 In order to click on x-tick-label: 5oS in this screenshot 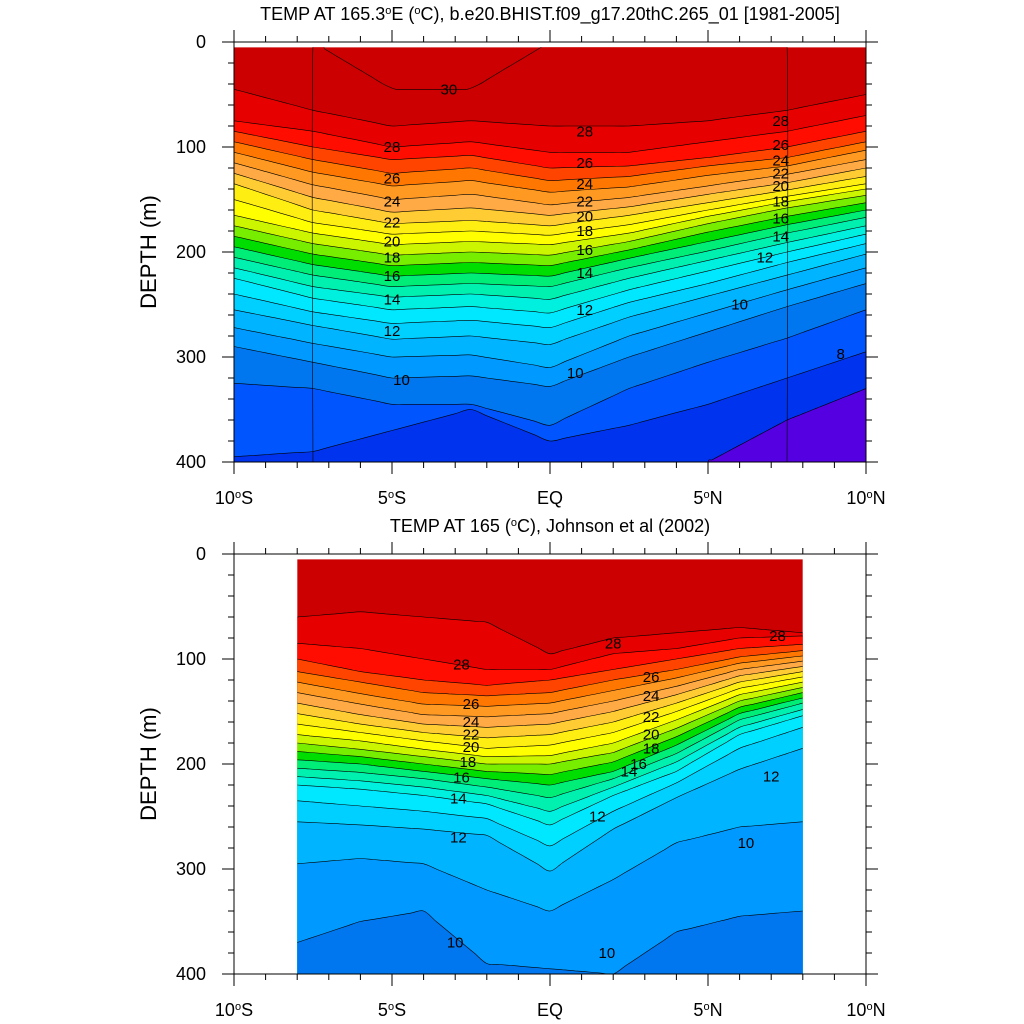, I will do `click(392, 1010)`.